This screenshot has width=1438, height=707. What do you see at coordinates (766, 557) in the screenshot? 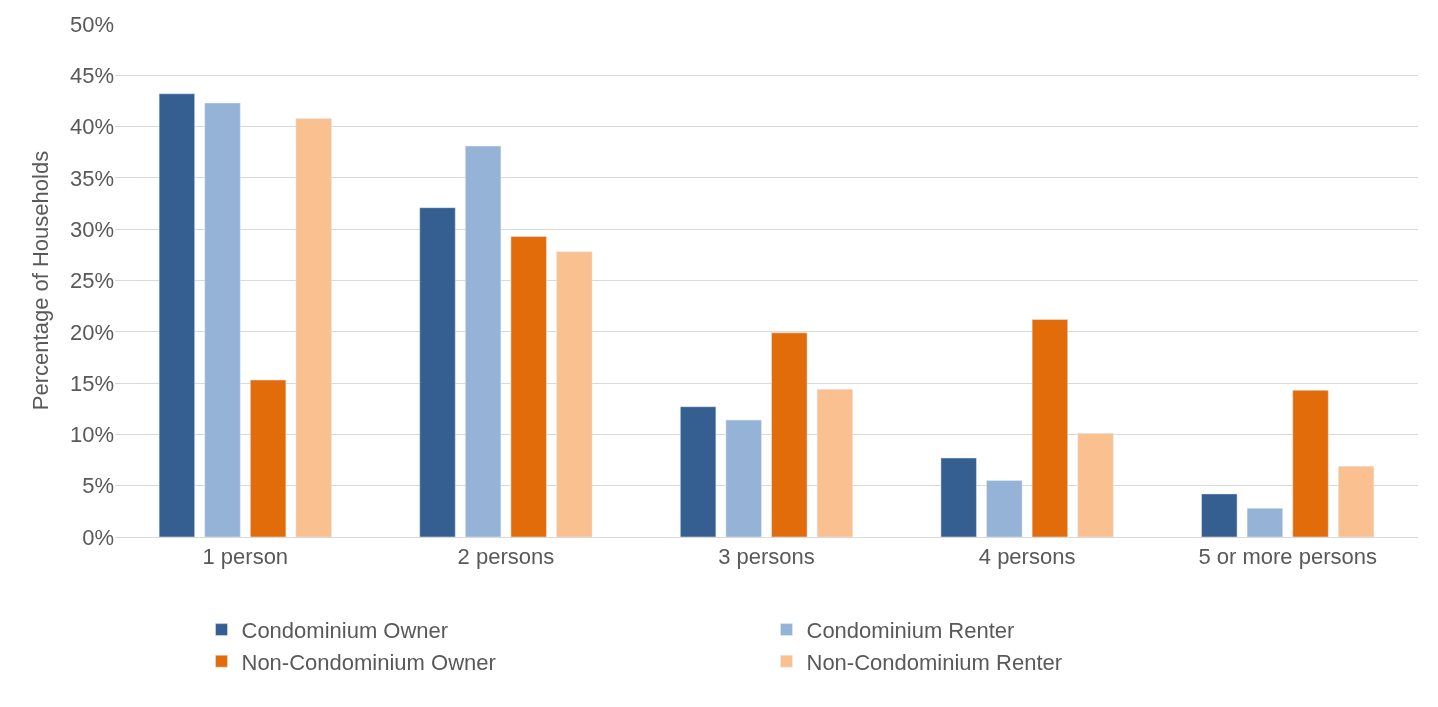
I see `x-tick-label: 3 persons` at bounding box center [766, 557].